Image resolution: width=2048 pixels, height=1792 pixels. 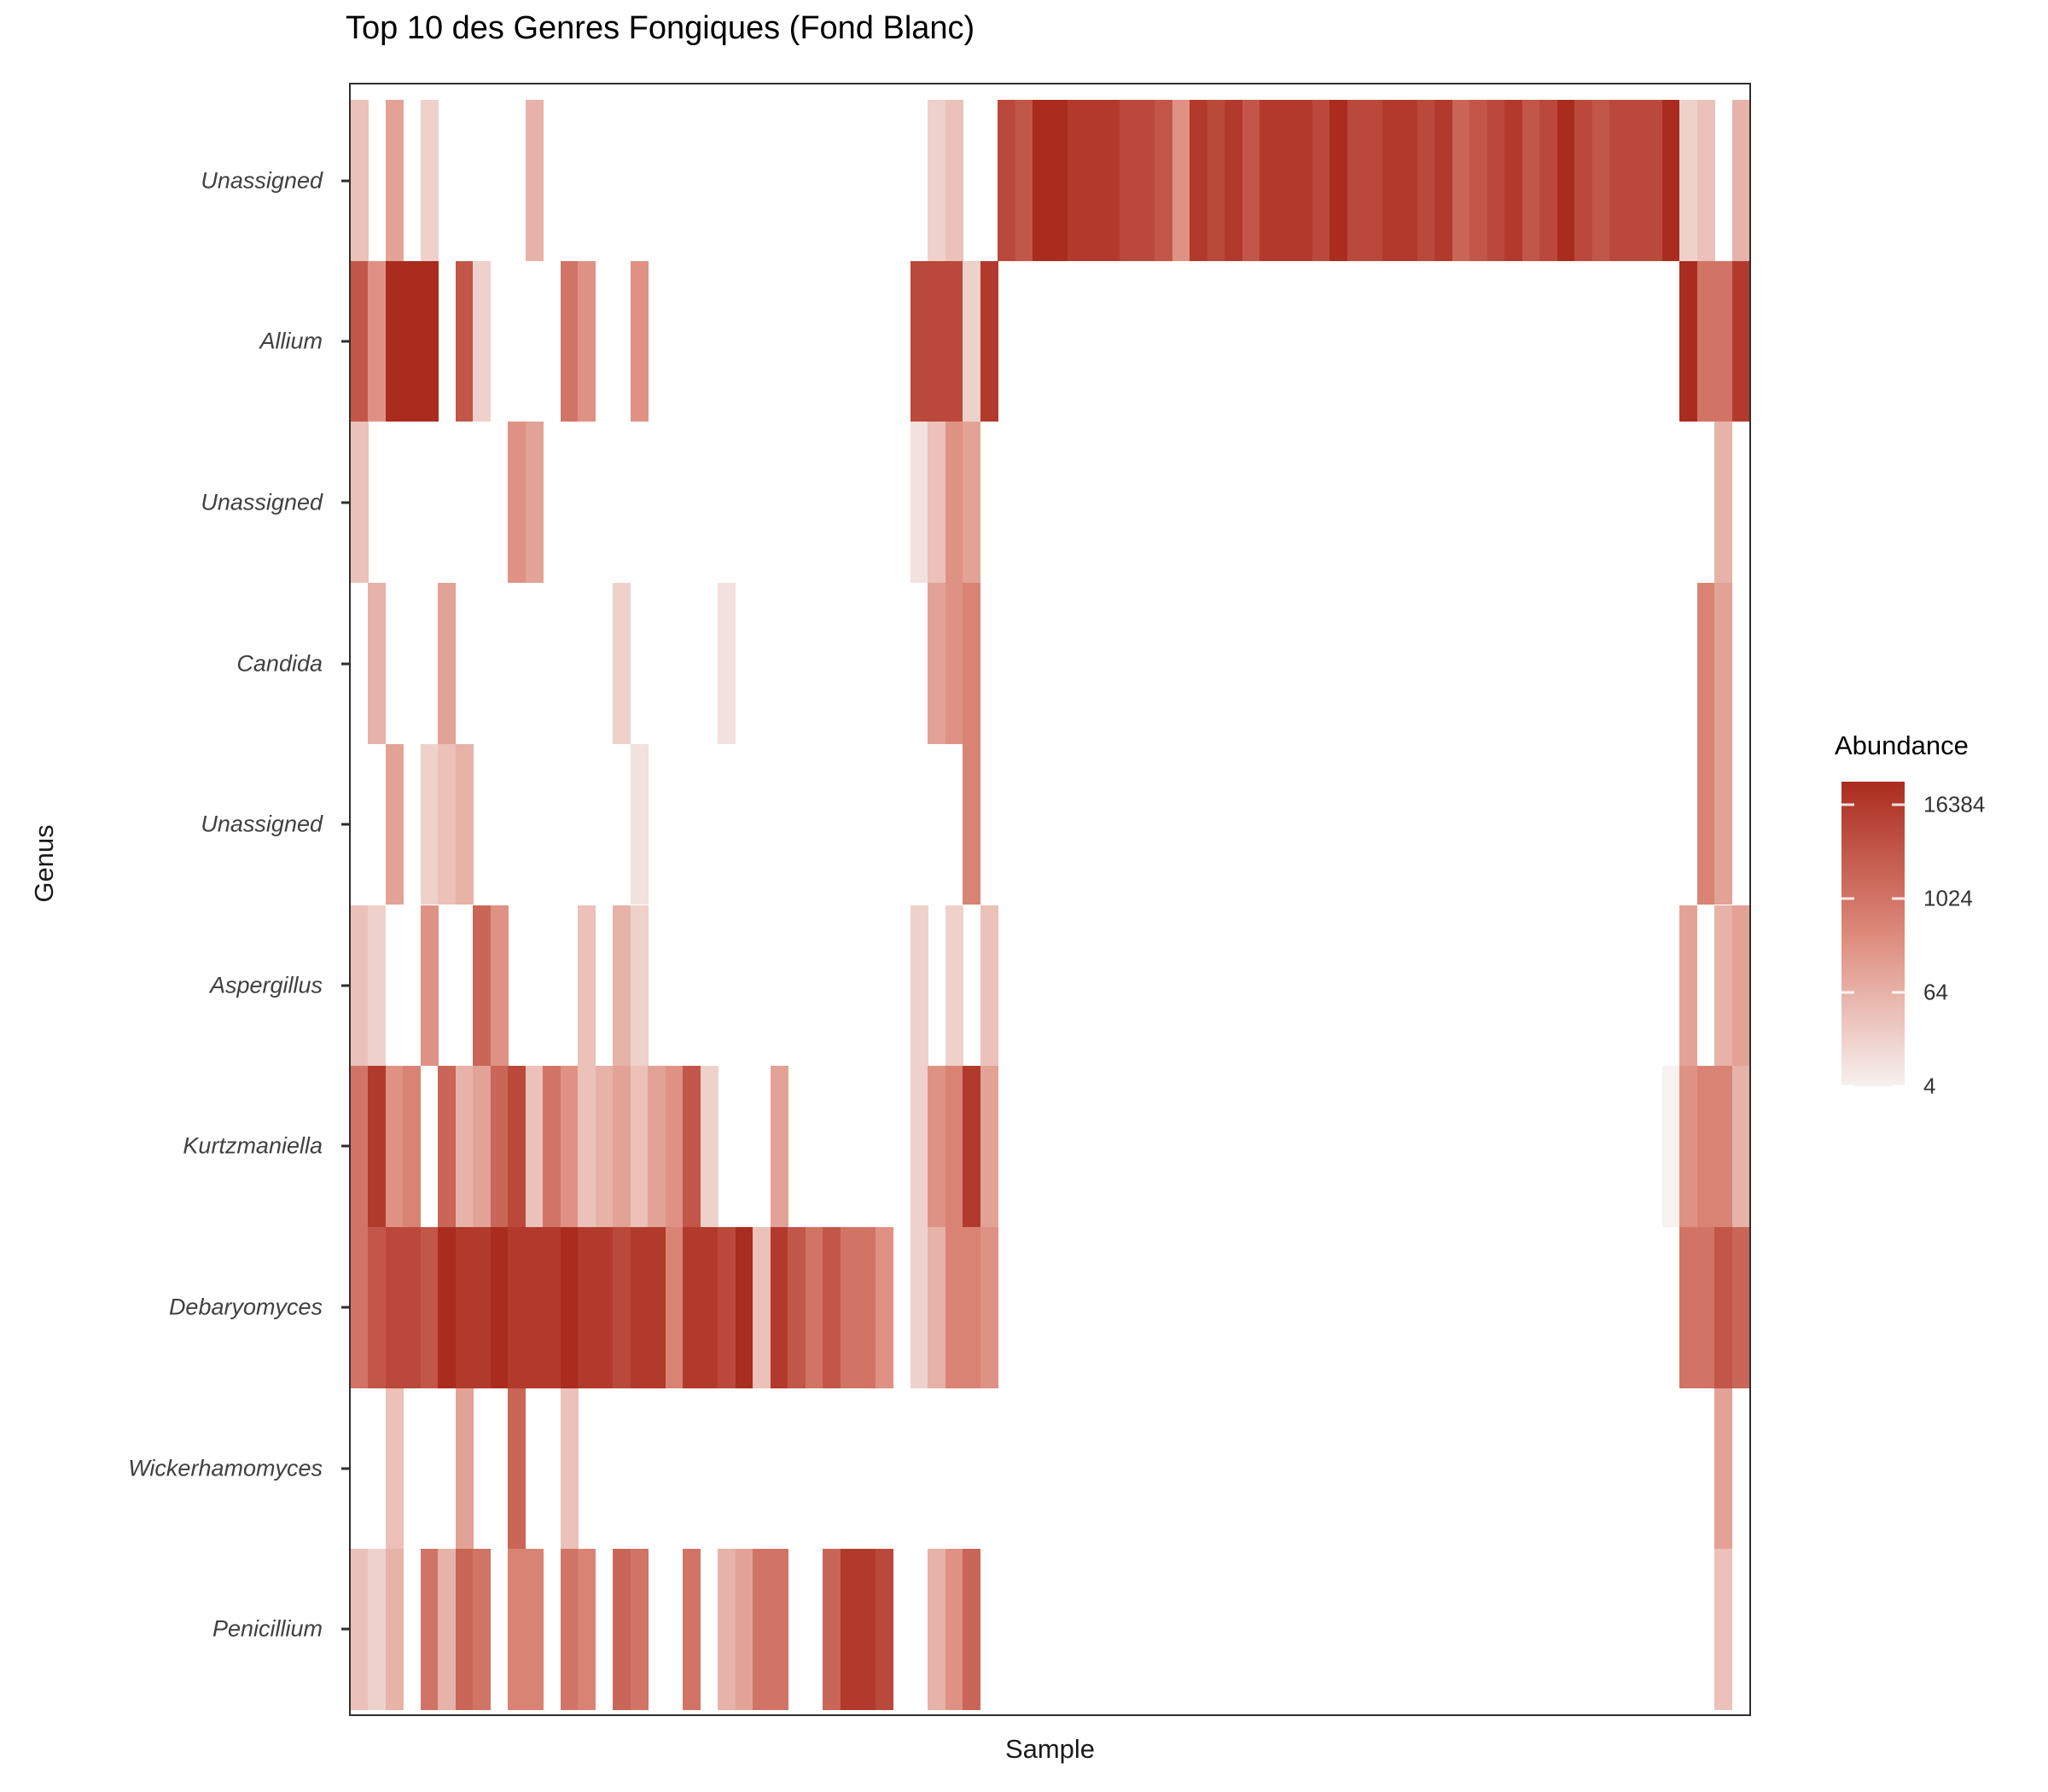 What do you see at coordinates (267, 1628) in the screenshot?
I see `y-axis-label: Penicillium` at bounding box center [267, 1628].